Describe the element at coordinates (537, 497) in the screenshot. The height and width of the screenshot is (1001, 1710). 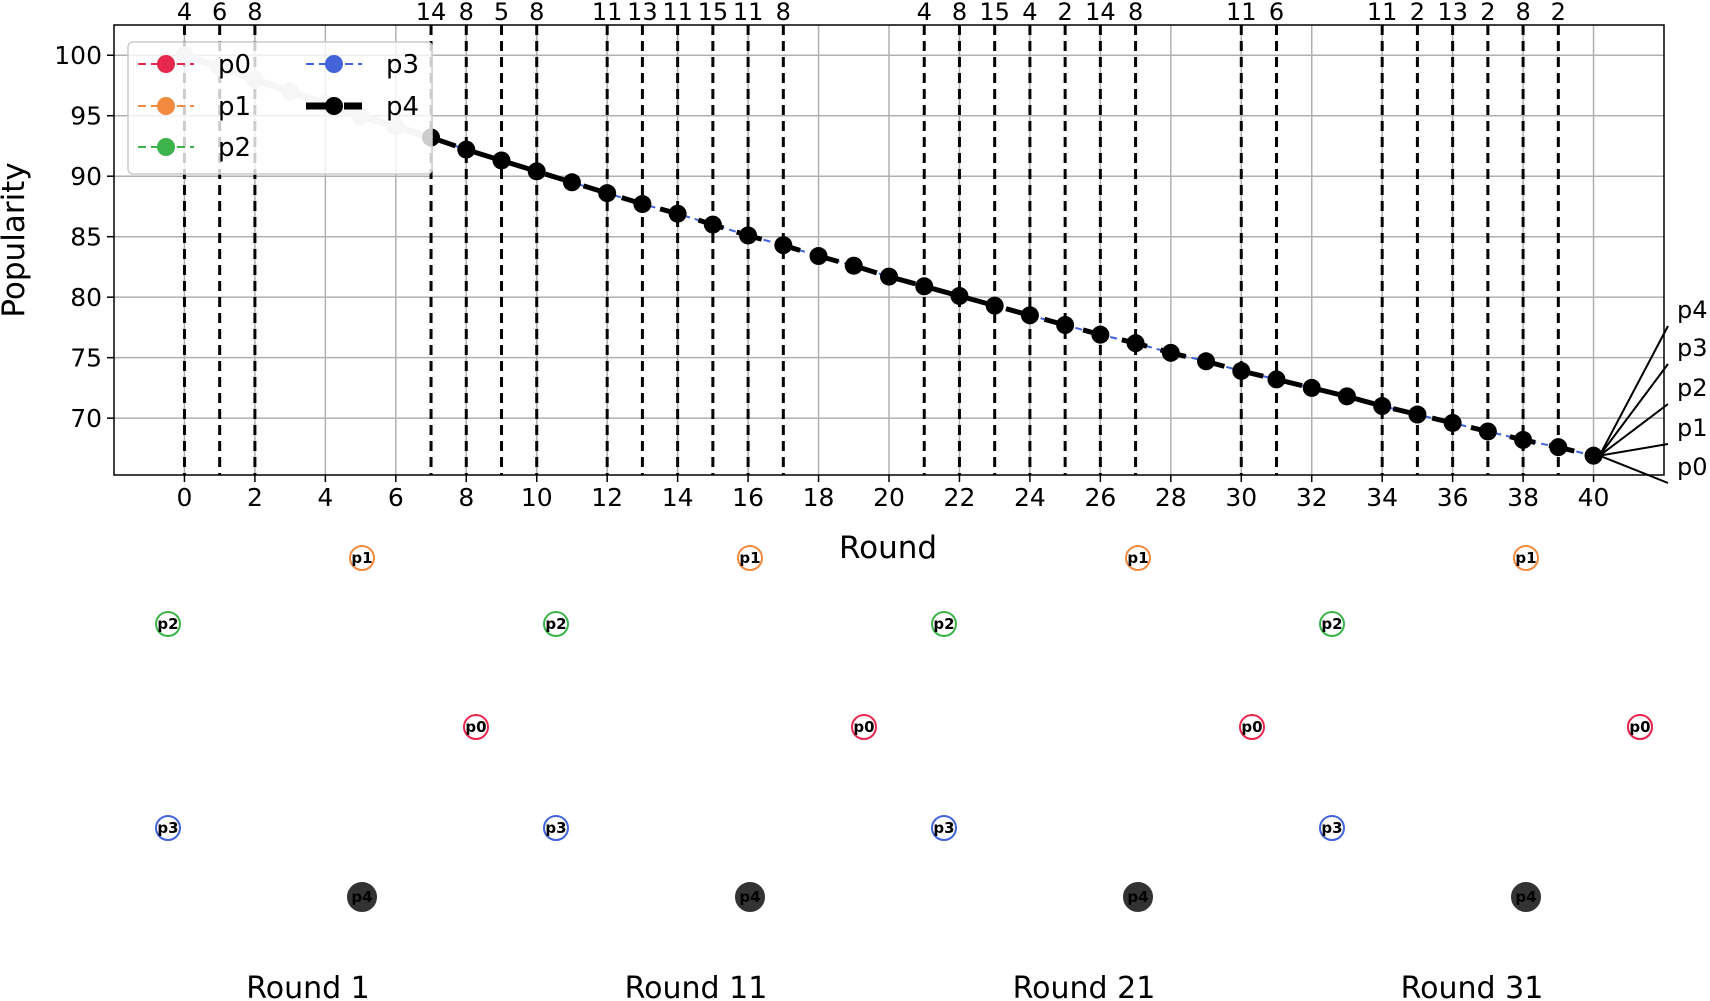
I see `x-tick-label: 10` at that location.